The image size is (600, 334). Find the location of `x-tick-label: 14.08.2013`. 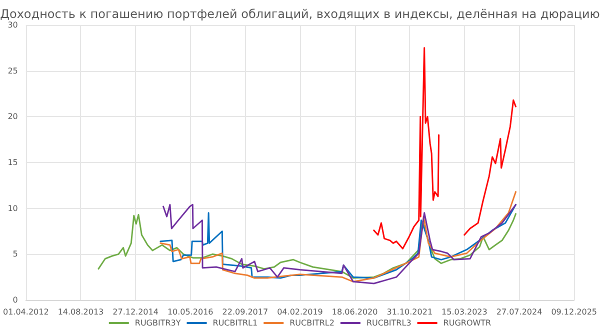

x-tick-label: 14.08.2013 is located at coordinates (81, 312).